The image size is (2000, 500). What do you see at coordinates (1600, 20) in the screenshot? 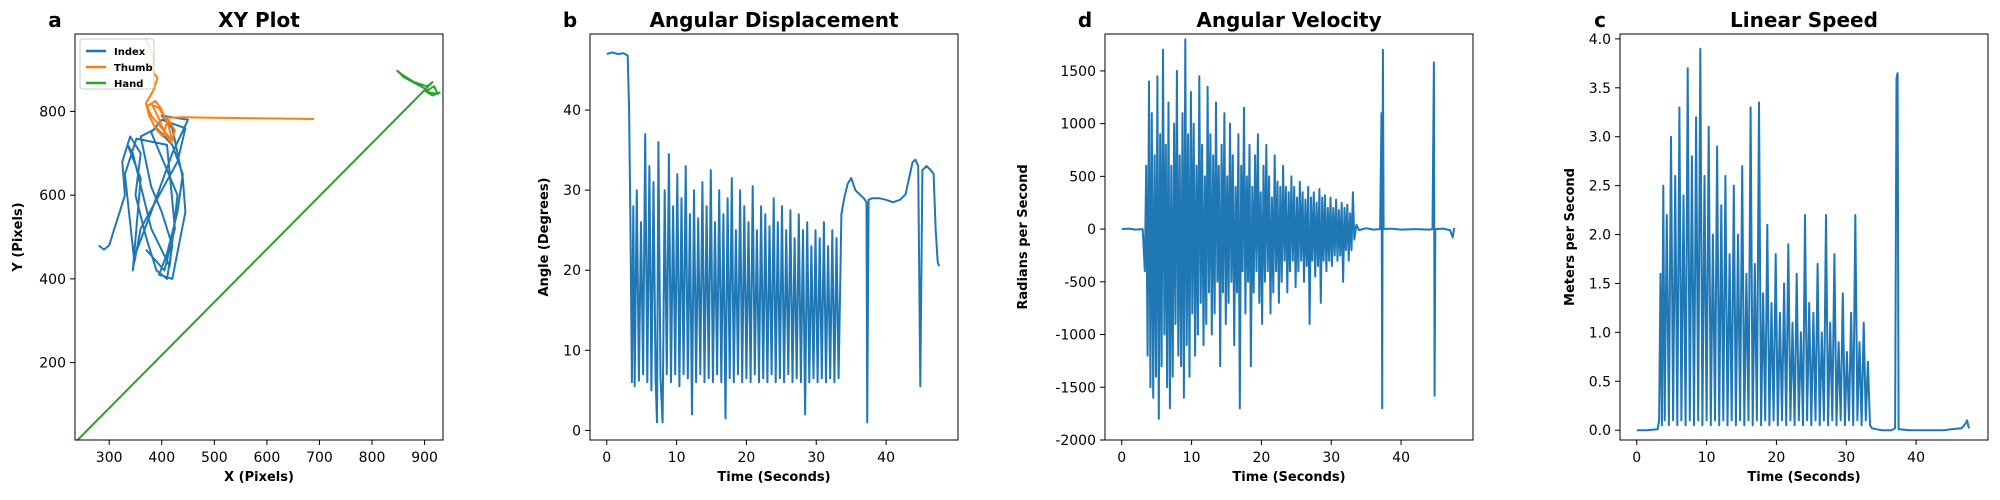
I see `panel-letter: c` at bounding box center [1600, 20].